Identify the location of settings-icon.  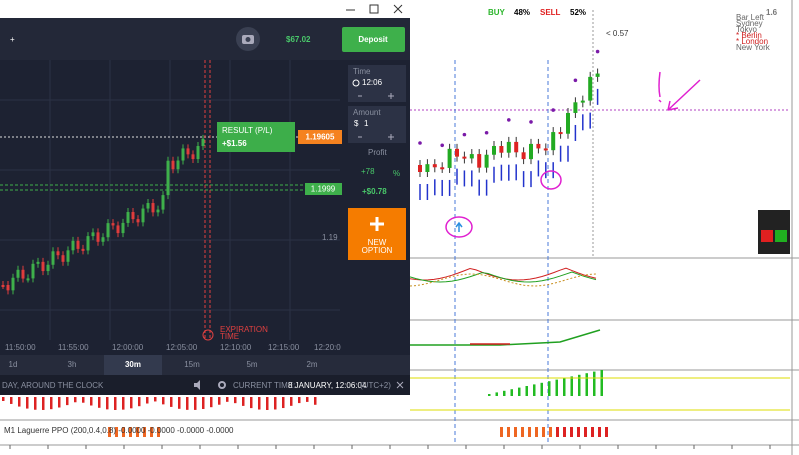
(222, 385).